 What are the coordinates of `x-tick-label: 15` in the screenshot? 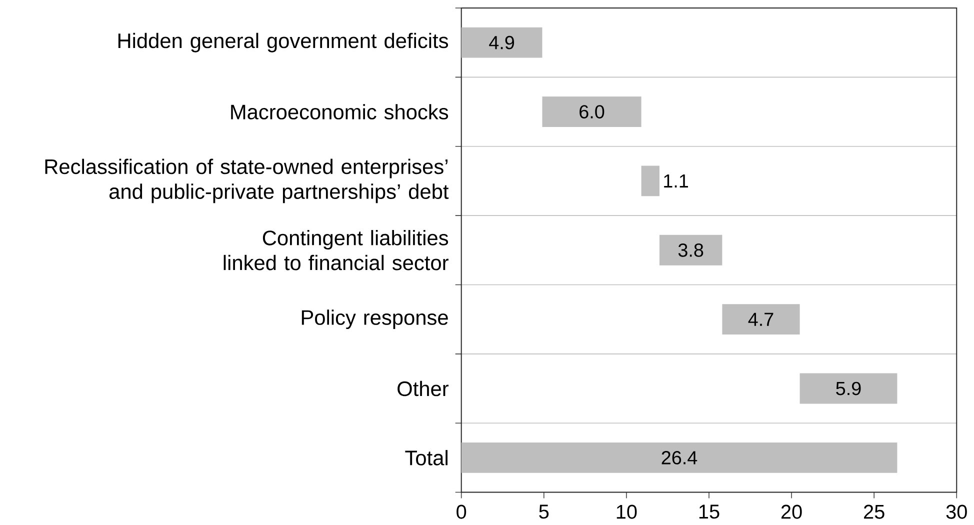 It's located at (709, 511).